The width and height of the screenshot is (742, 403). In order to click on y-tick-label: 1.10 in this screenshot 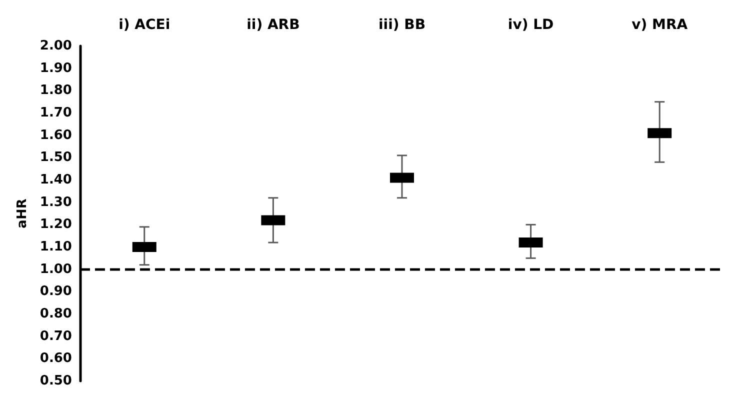, I will do `click(56, 247)`.